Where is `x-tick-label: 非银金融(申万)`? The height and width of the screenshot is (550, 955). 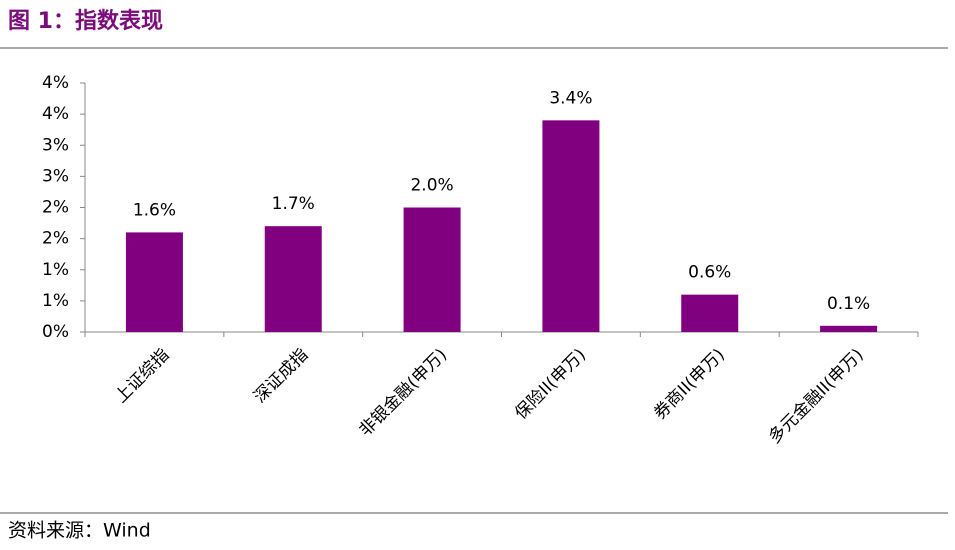
x-tick-label: 非银金融(申万) is located at coordinates (404, 393).